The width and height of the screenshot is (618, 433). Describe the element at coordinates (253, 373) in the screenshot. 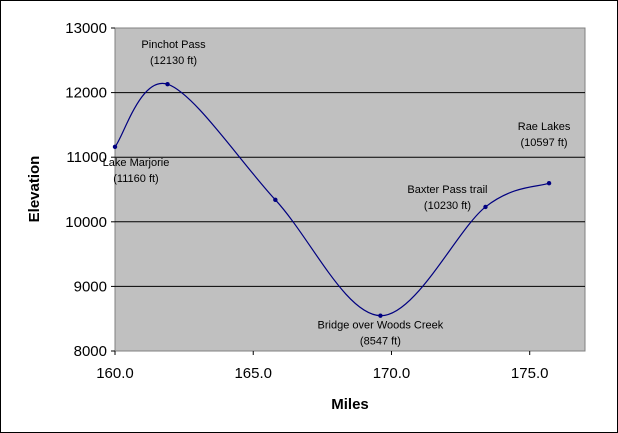

I see `x-tick-label: 165.0` at that location.